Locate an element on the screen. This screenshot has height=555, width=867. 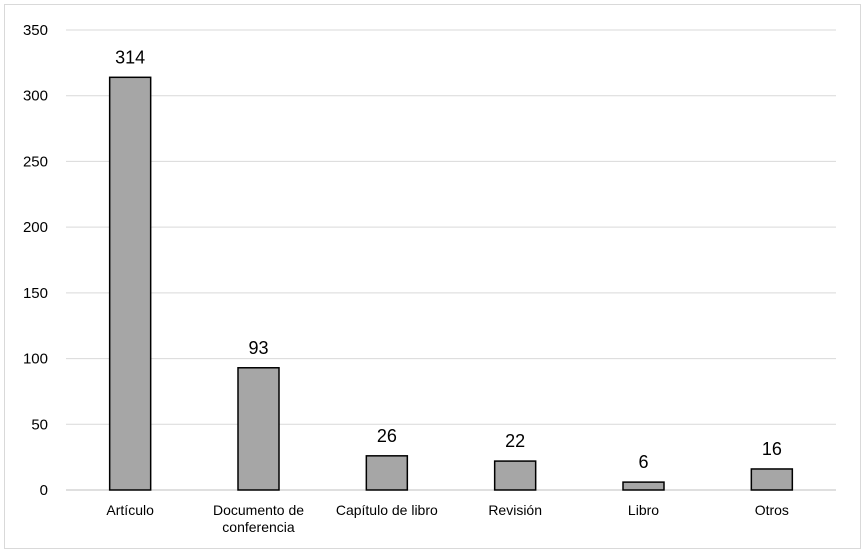
y-tick-label: 300 is located at coordinates (35, 96).